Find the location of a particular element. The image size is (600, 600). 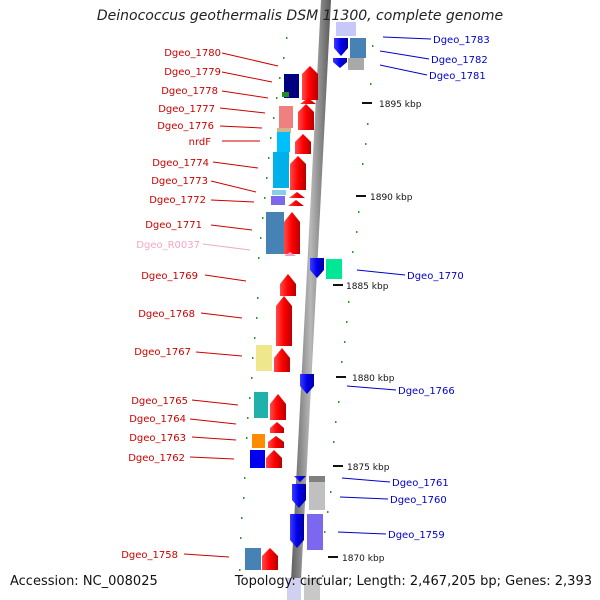

scale-label: 1870 kbp is located at coordinates (363, 559).